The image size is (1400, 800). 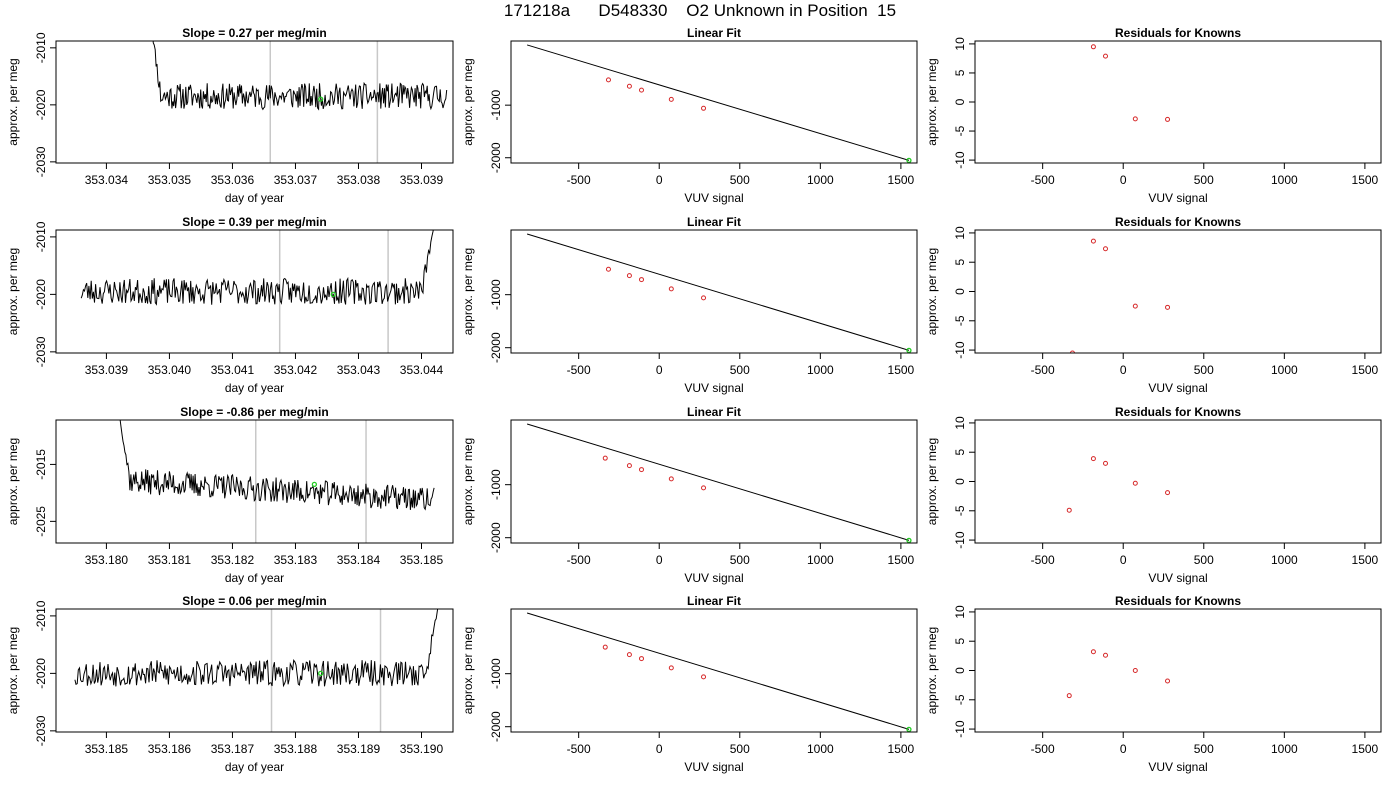 I want to click on x-tick-label: 353.188, so click(x=296, y=749).